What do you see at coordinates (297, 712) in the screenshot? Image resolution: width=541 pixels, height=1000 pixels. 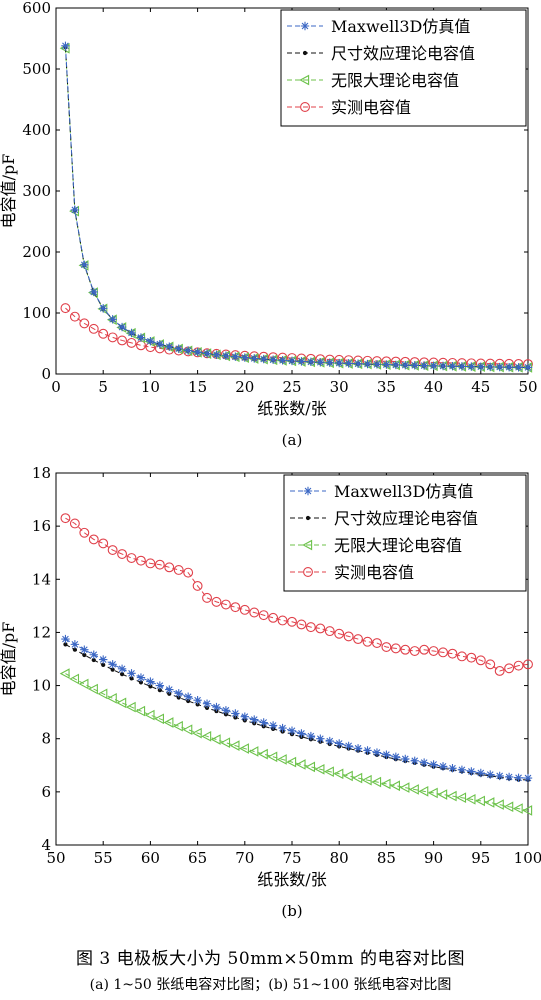 I see `series-line-size_effect` at bounding box center [297, 712].